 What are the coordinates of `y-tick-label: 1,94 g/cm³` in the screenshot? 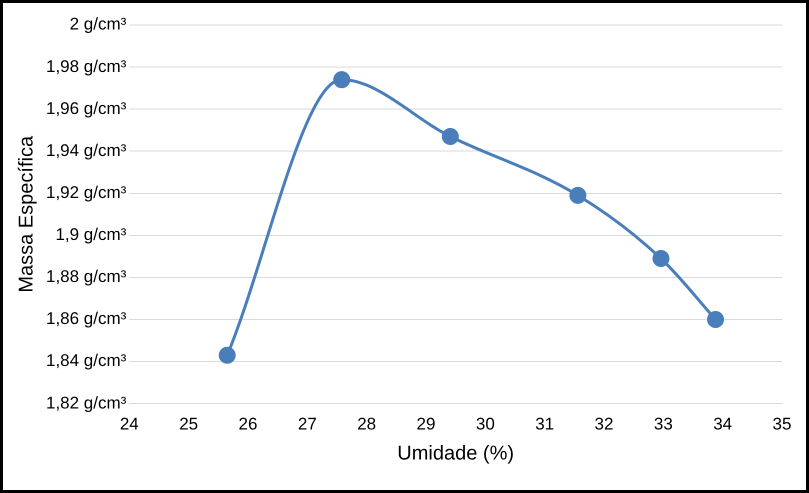 It's located at (86, 150).